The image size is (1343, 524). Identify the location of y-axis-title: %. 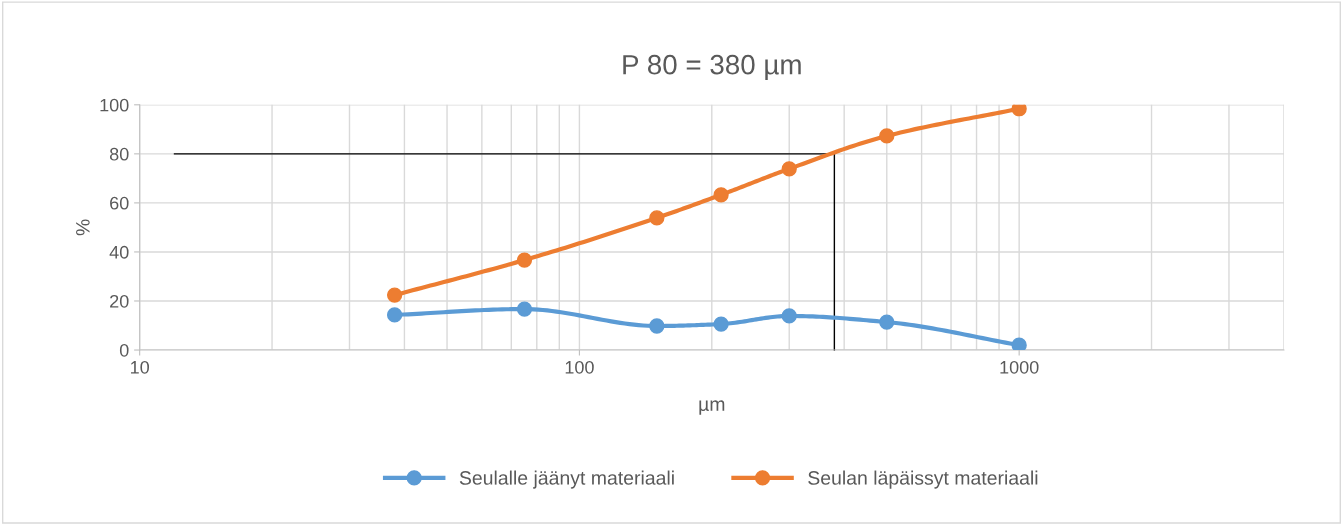
(83, 227).